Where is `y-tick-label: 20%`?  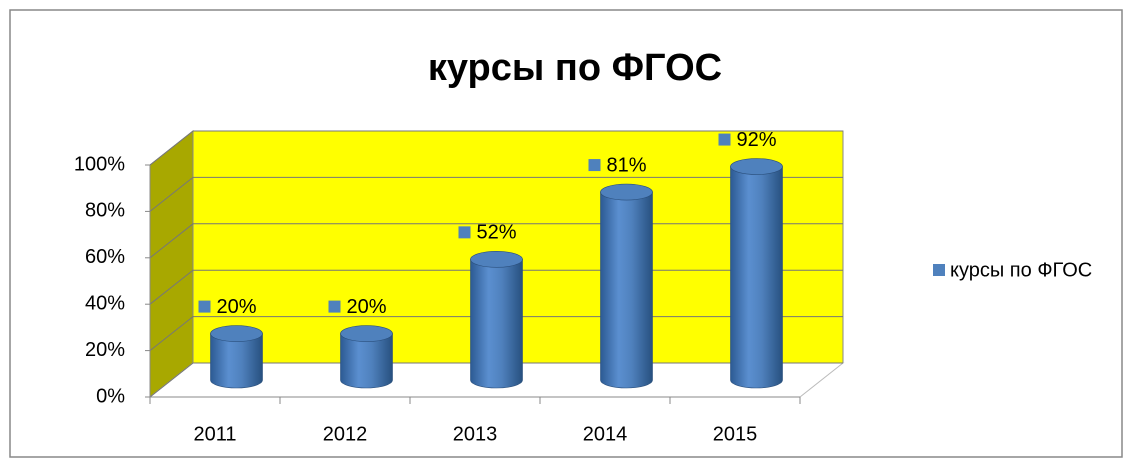
y-tick-label: 20% is located at coordinates (105, 350).